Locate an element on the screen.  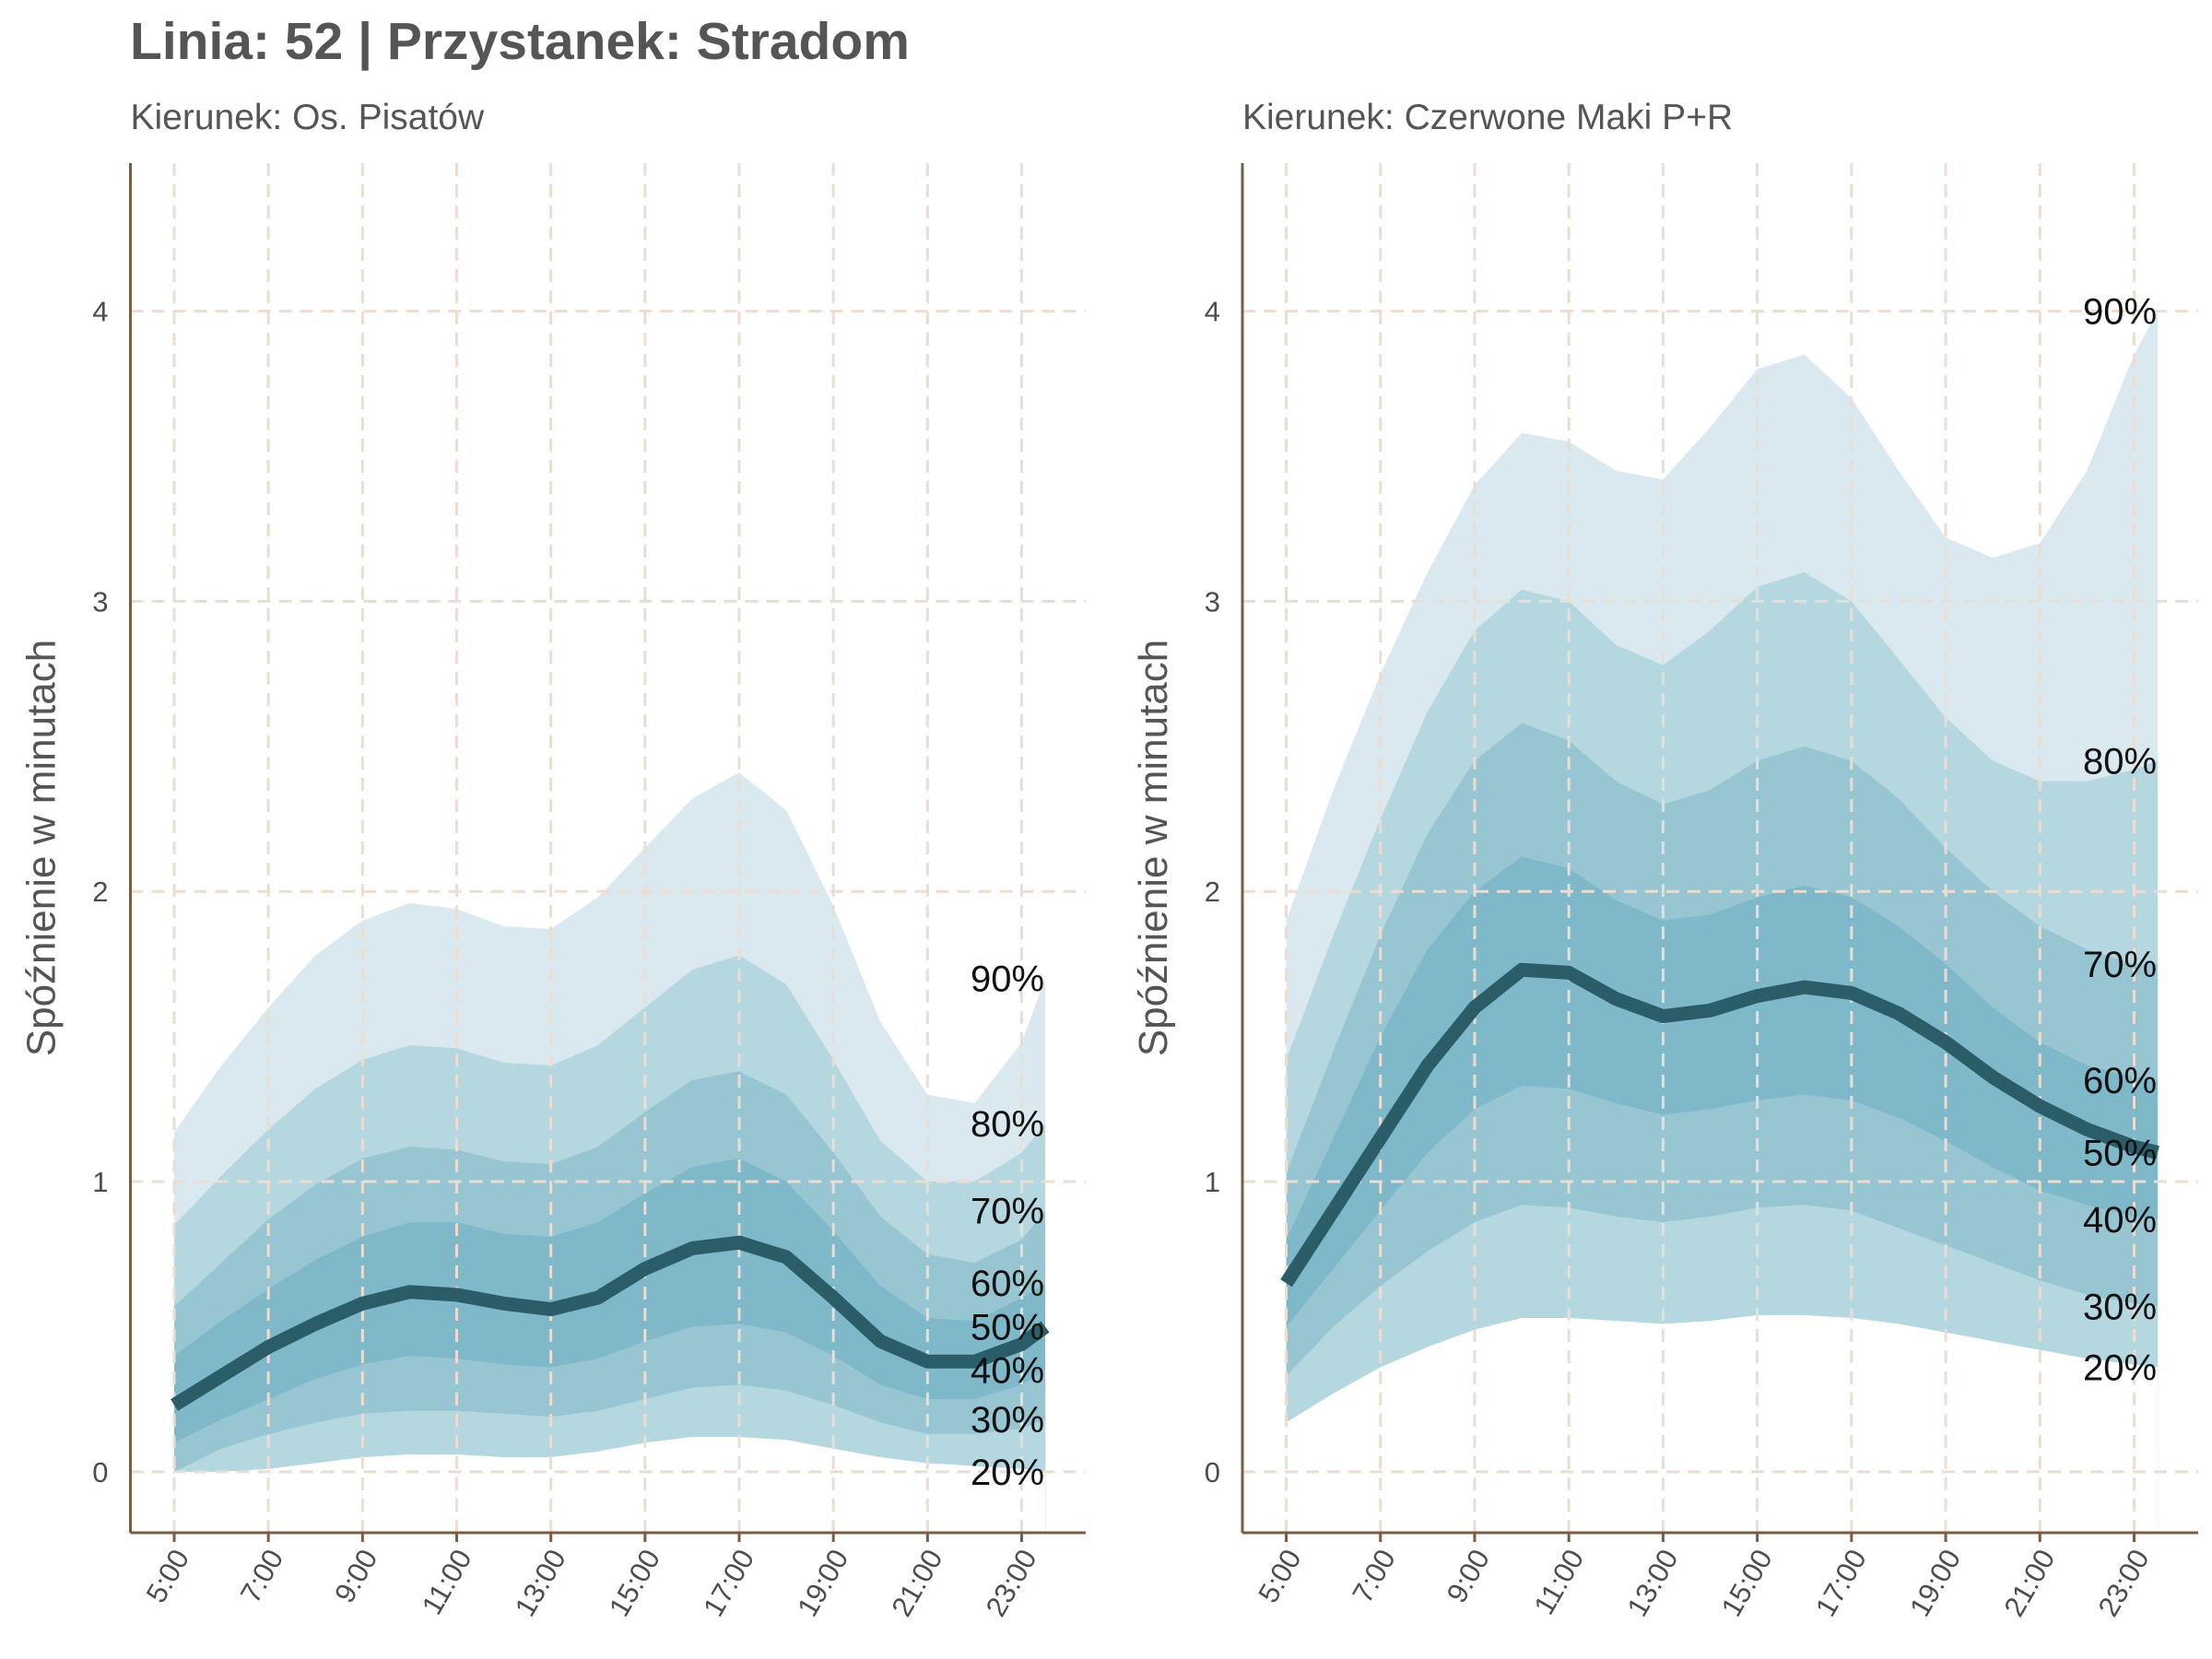
subtitle: Kierunek: Os. Pisatów is located at coordinates (308, 117).